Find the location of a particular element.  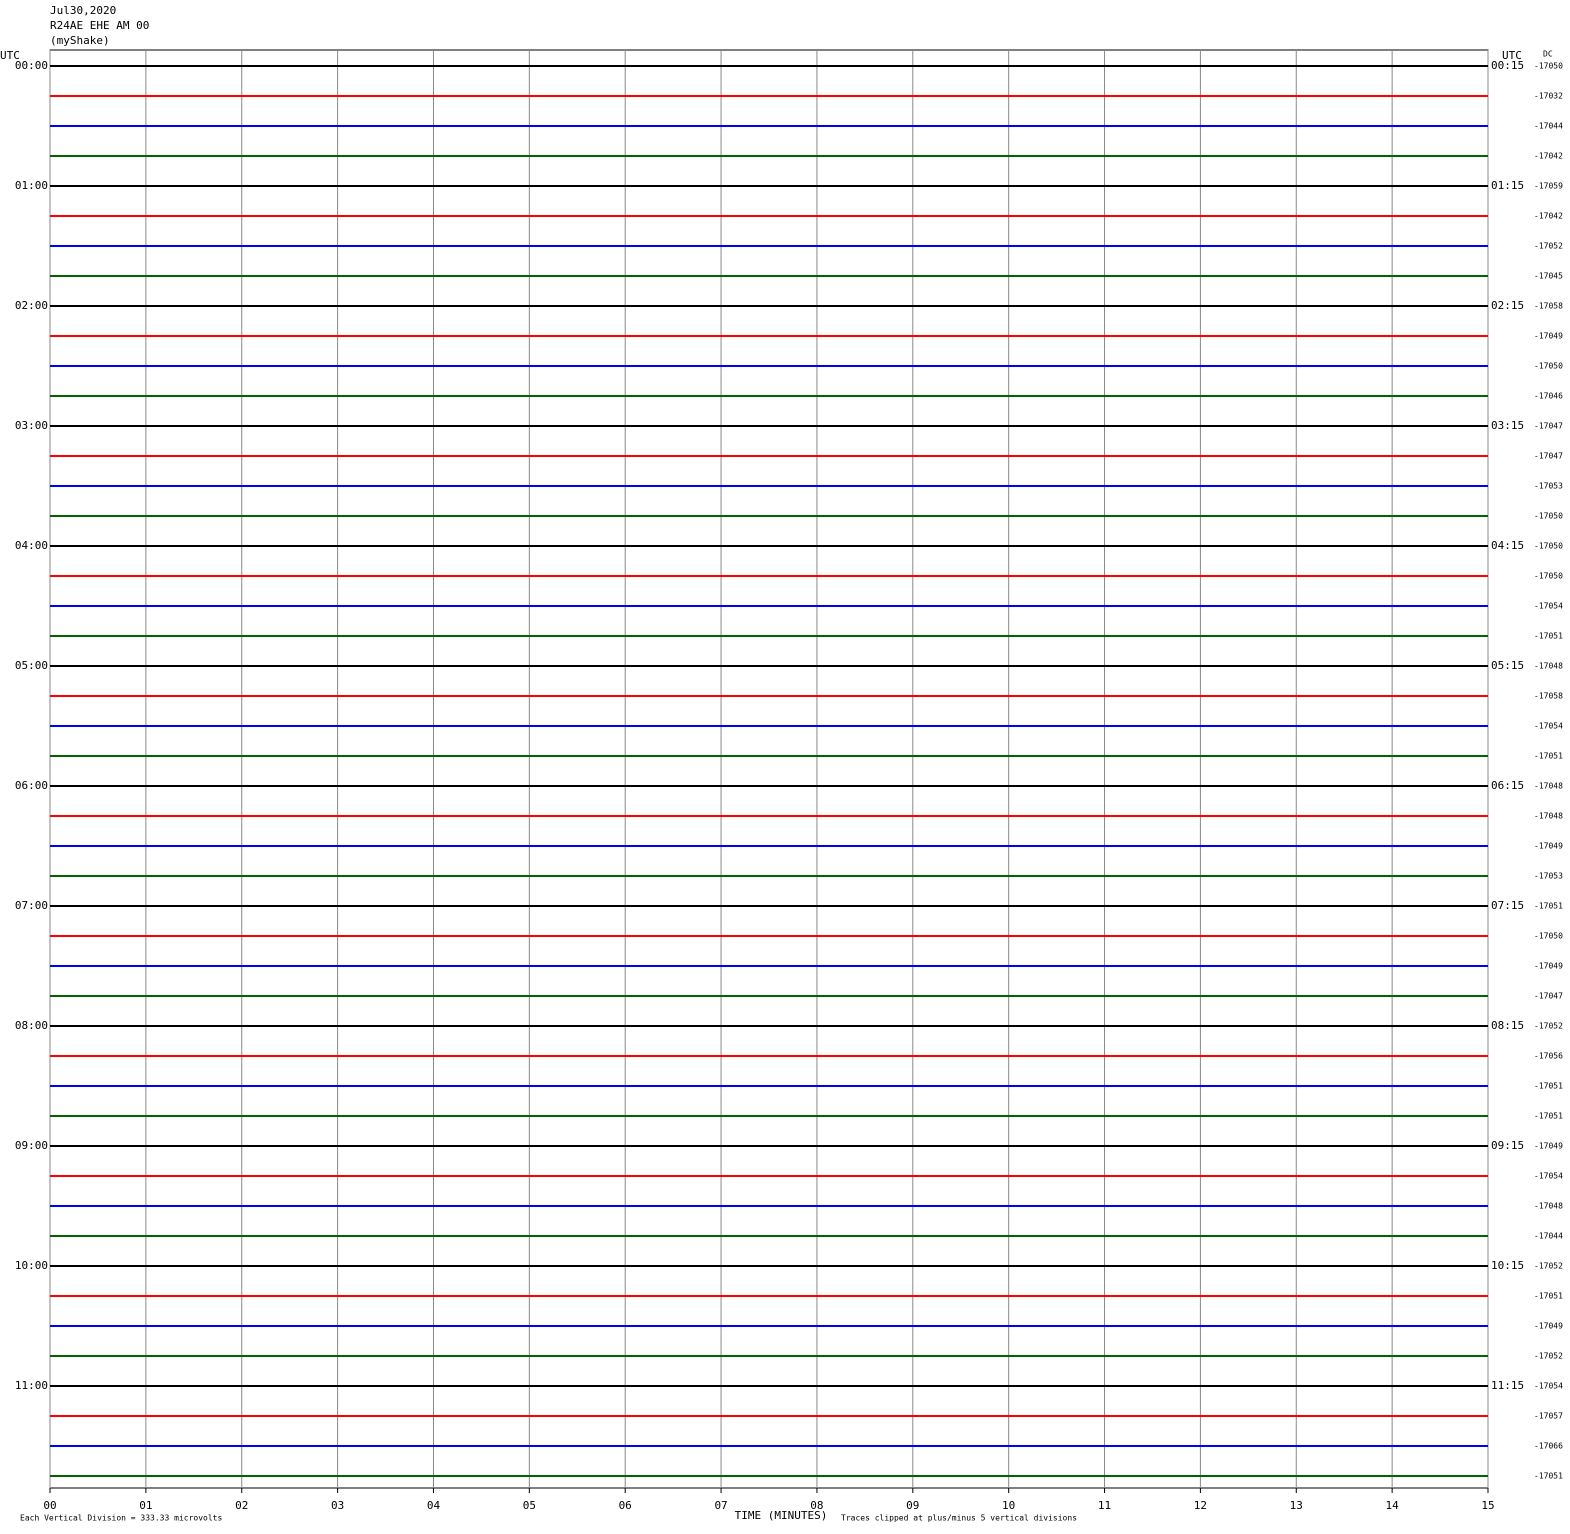

x-tick-label: 11 is located at coordinates (1104, 1505).